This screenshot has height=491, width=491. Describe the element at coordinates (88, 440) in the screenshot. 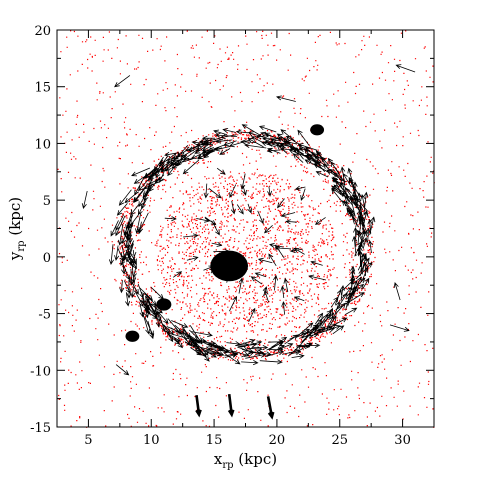

I see `x-tick-label: 5` at that location.